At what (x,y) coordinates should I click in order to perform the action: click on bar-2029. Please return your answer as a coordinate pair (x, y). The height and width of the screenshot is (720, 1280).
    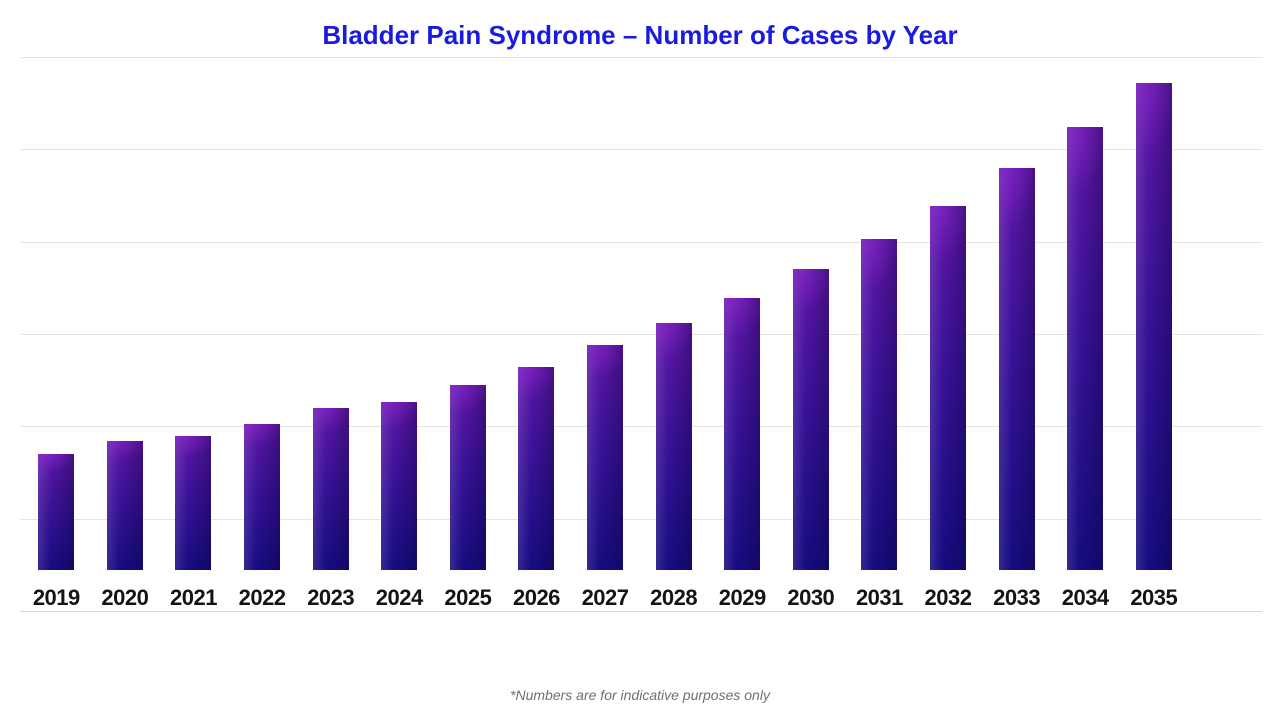
    Looking at the image, I should click on (742, 434).